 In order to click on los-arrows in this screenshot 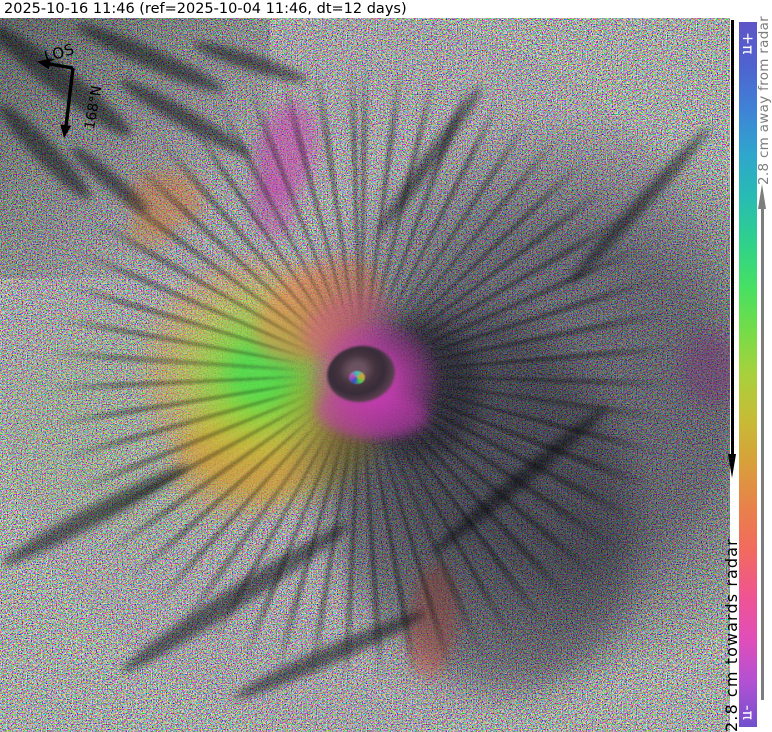, I will do `click(56, 98)`.